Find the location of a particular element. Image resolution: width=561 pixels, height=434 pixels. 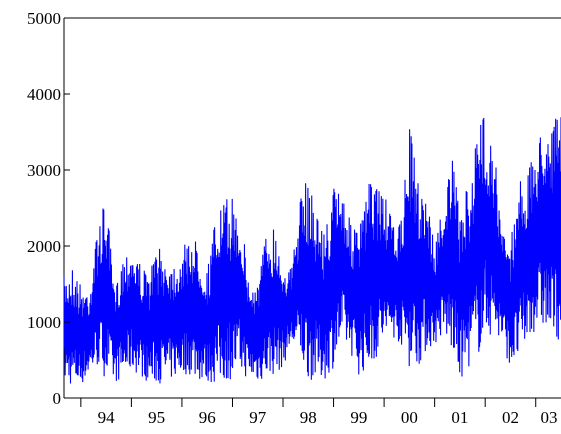

x-tick-label: 02 is located at coordinates (510, 417).